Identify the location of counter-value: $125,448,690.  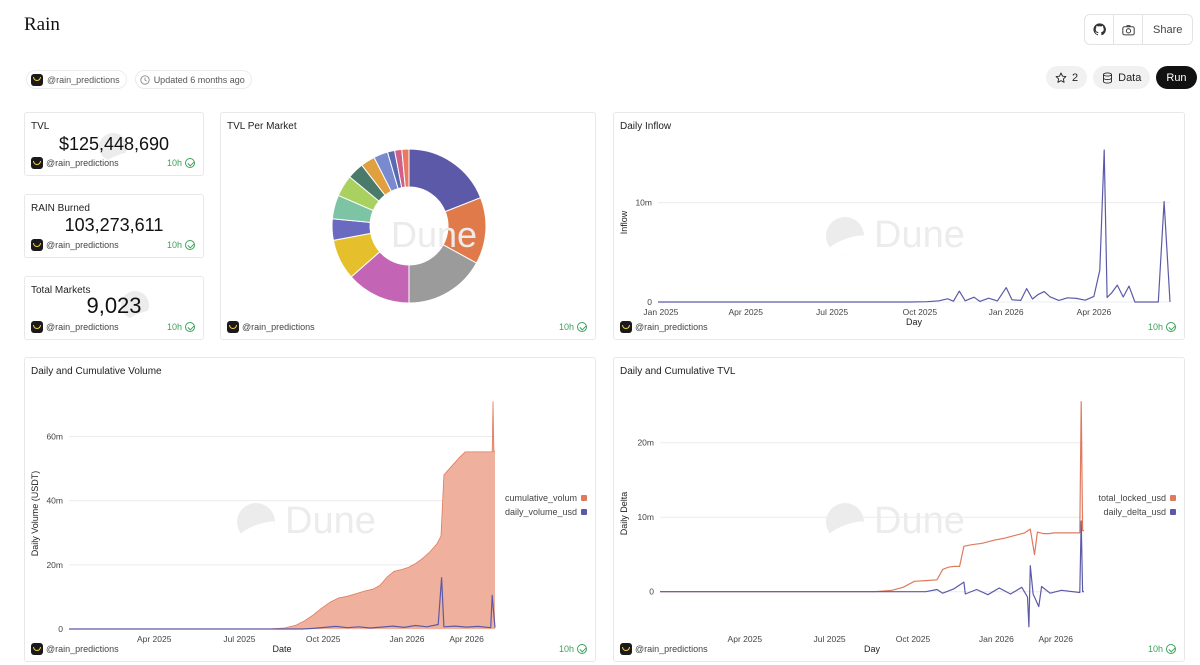
(114, 144).